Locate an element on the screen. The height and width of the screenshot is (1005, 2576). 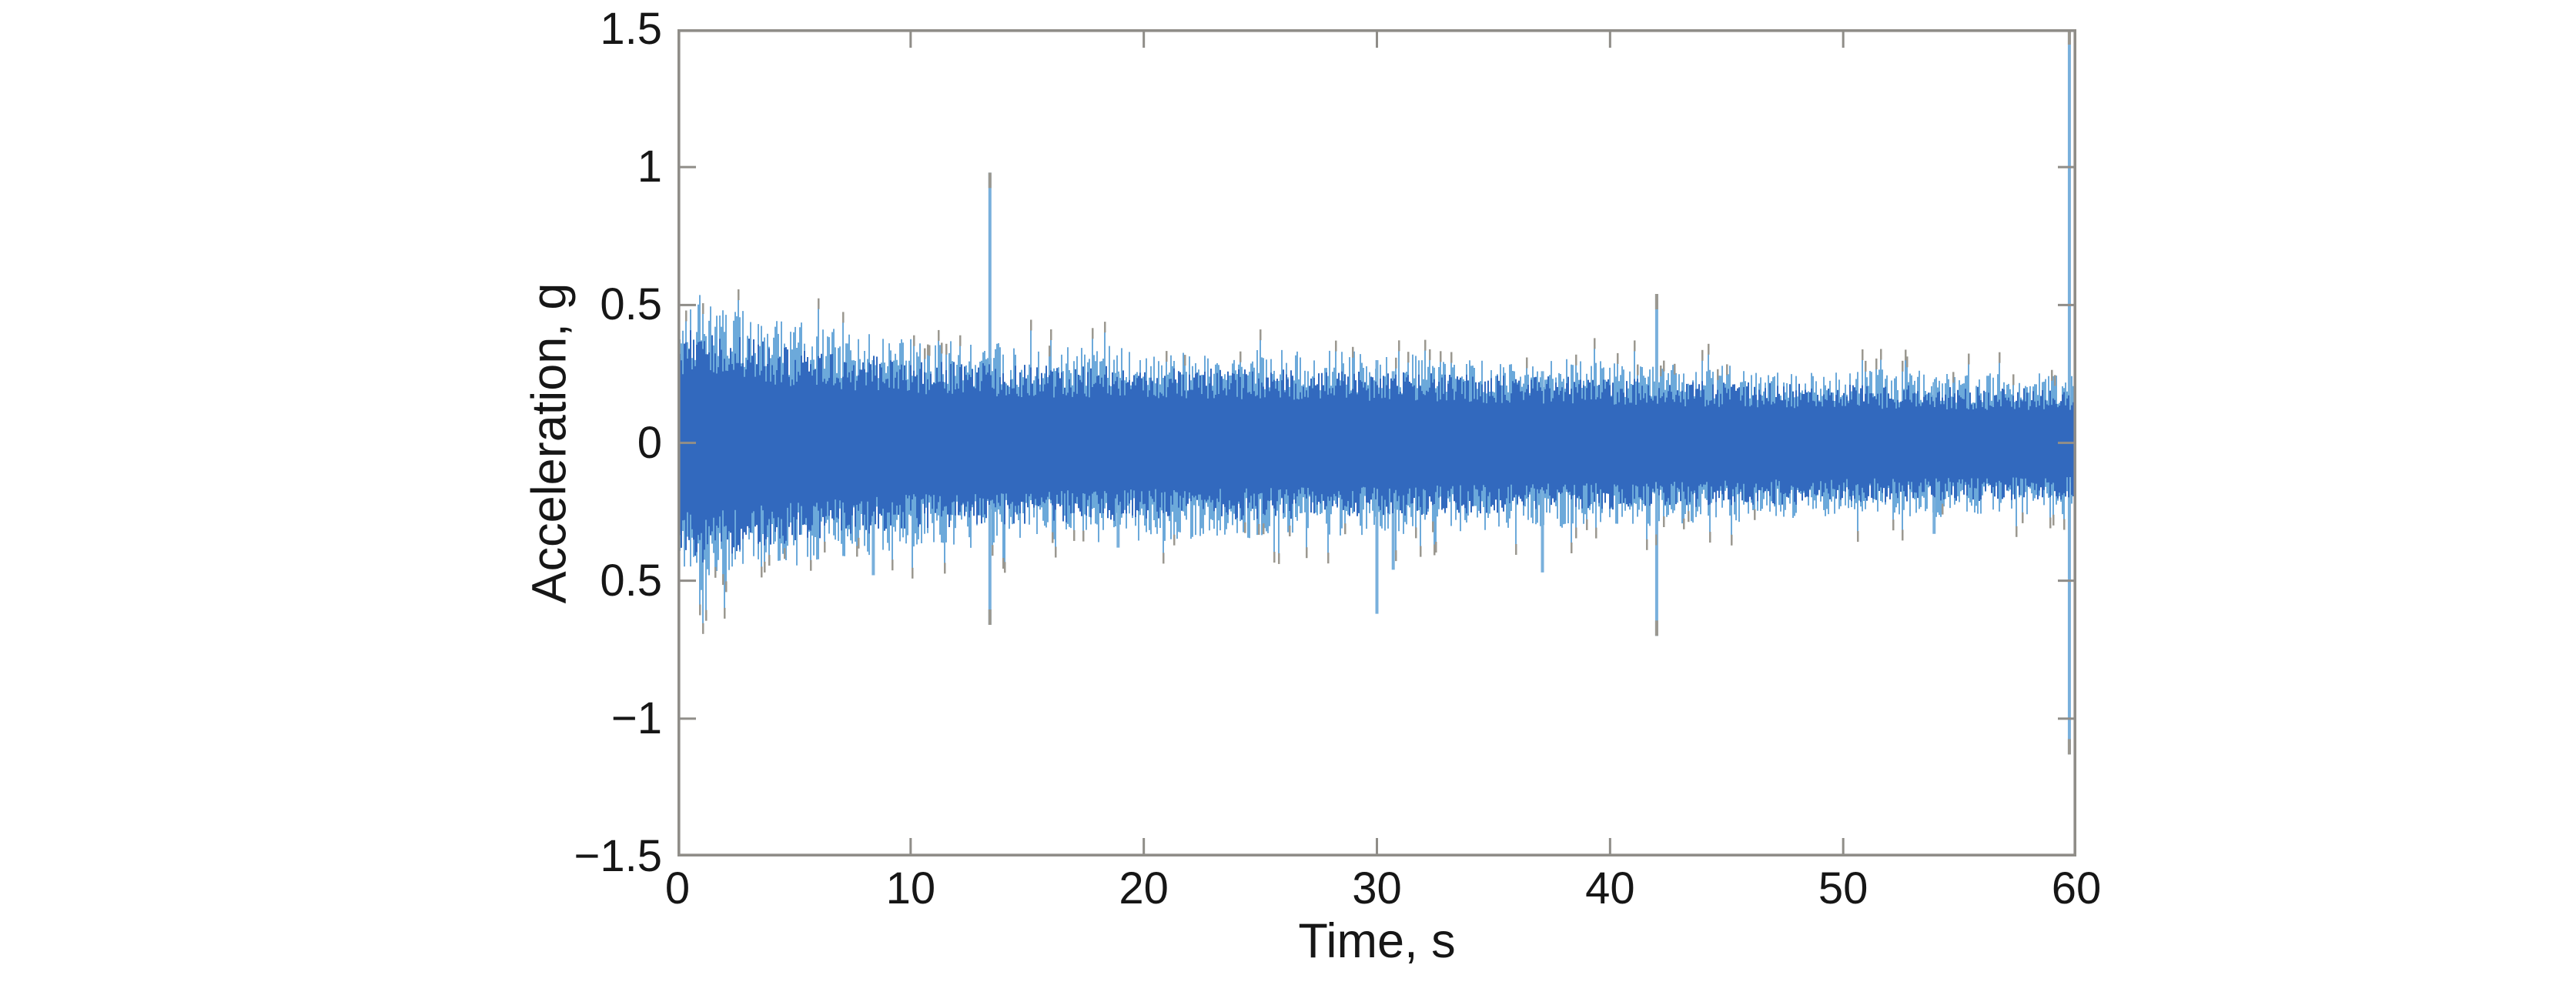
y-tick-label: 0.5 is located at coordinates (631, 304).